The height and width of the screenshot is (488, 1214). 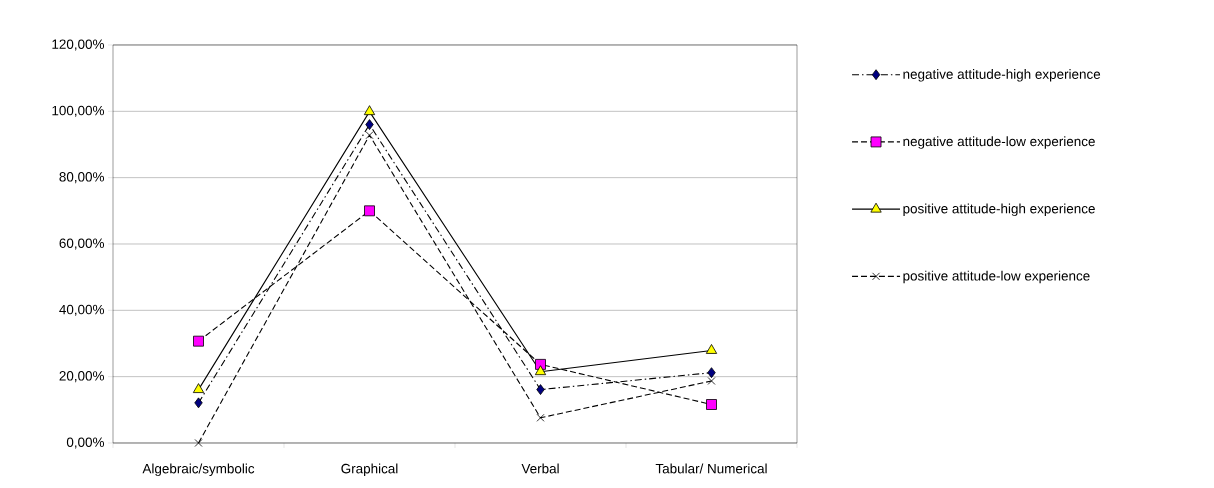 I want to click on x-tick-label: Graphical, so click(x=369, y=470).